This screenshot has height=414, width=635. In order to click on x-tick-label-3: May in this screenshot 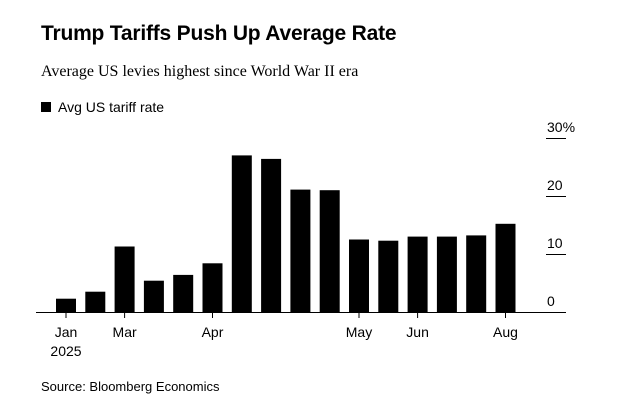, I will do `click(359, 332)`.